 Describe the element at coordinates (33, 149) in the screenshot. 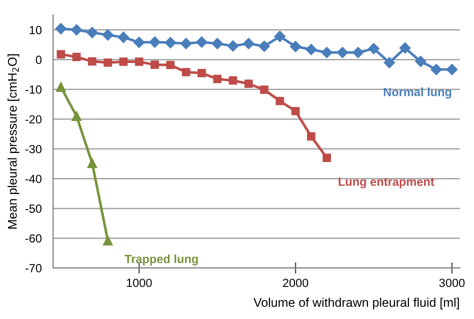

I see `y-tick-label: -30` at that location.